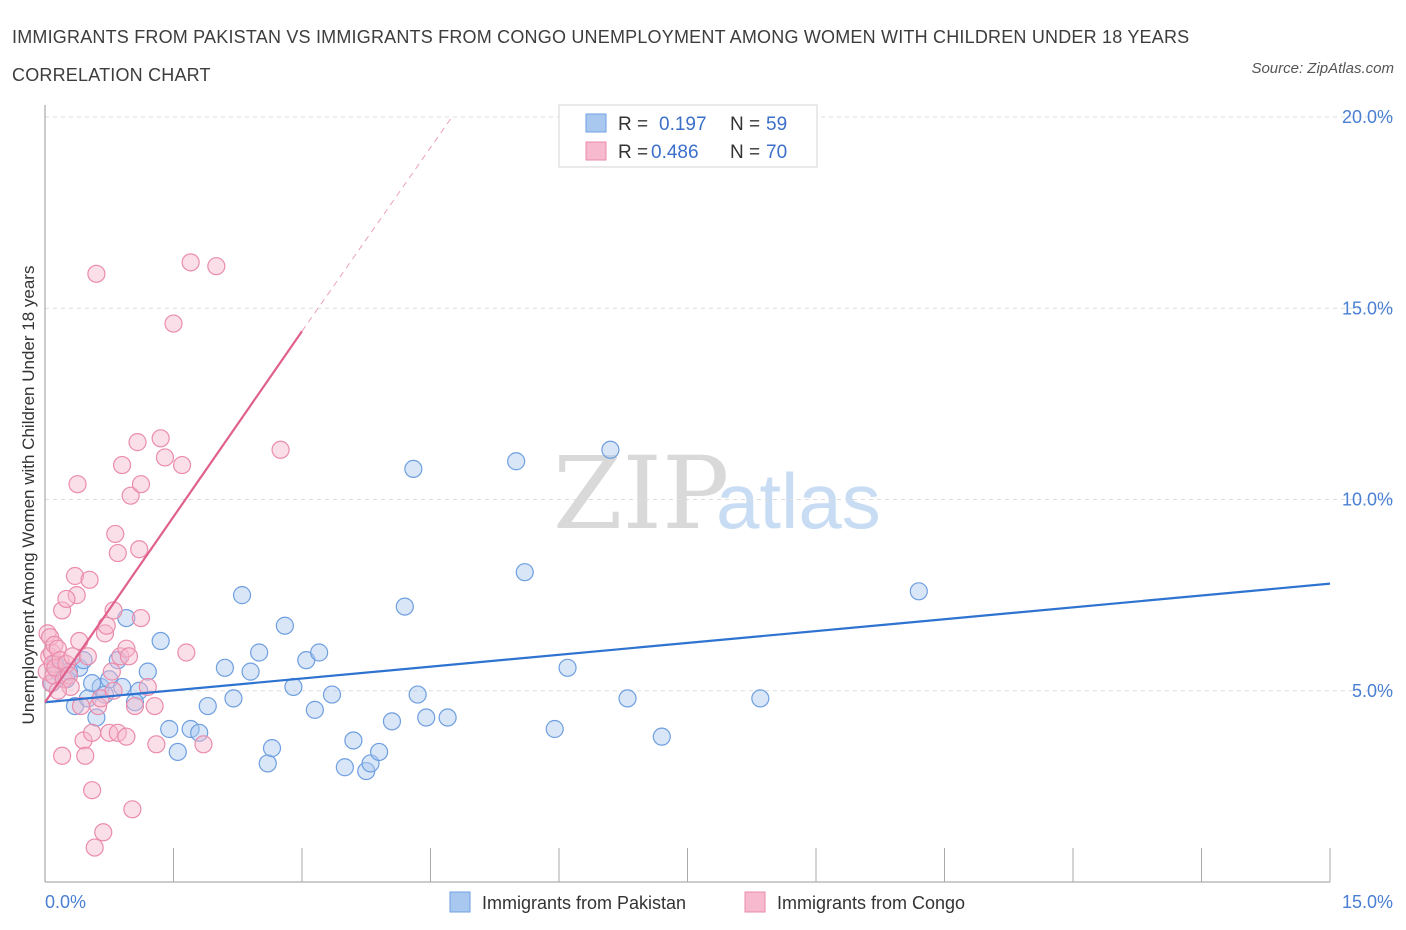  What do you see at coordinates (1367, 117) in the screenshot?
I see `y-tick-label: 20.0%` at bounding box center [1367, 117].